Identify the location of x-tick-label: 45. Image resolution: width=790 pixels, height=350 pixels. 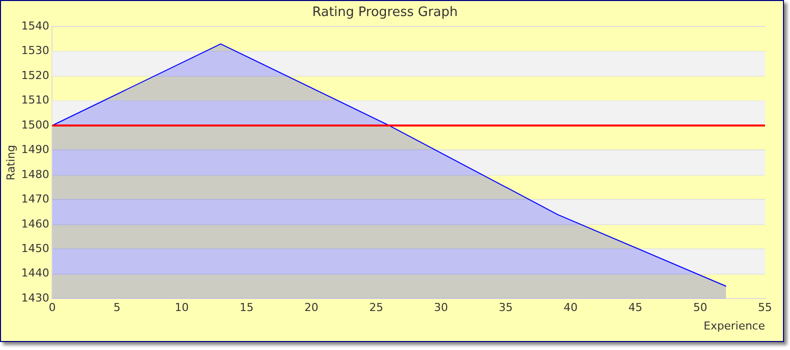
(635, 307).